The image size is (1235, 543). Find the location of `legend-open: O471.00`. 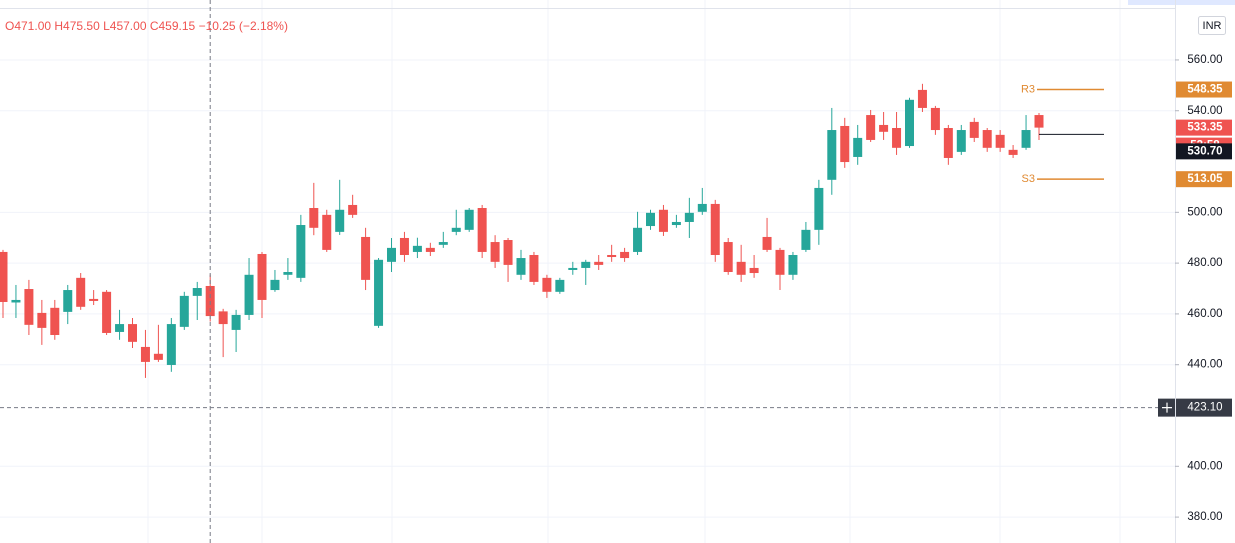

legend-open: O471.00 is located at coordinates (28, 26).